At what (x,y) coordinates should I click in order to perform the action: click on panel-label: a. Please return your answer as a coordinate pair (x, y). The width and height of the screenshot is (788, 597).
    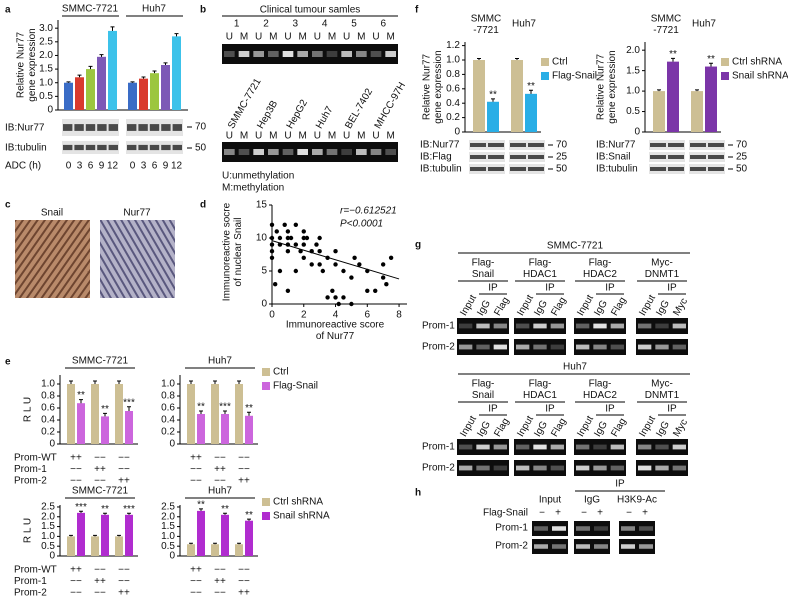
    Looking at the image, I should click on (8, 10).